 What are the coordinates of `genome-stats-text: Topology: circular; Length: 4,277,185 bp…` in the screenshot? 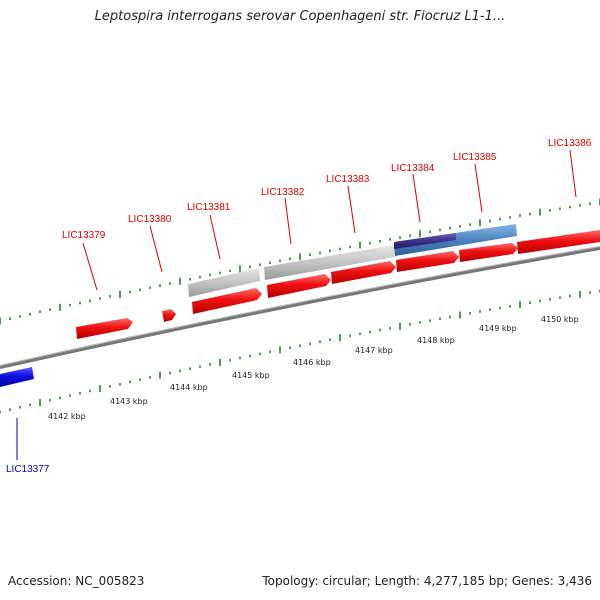 It's located at (427, 581).